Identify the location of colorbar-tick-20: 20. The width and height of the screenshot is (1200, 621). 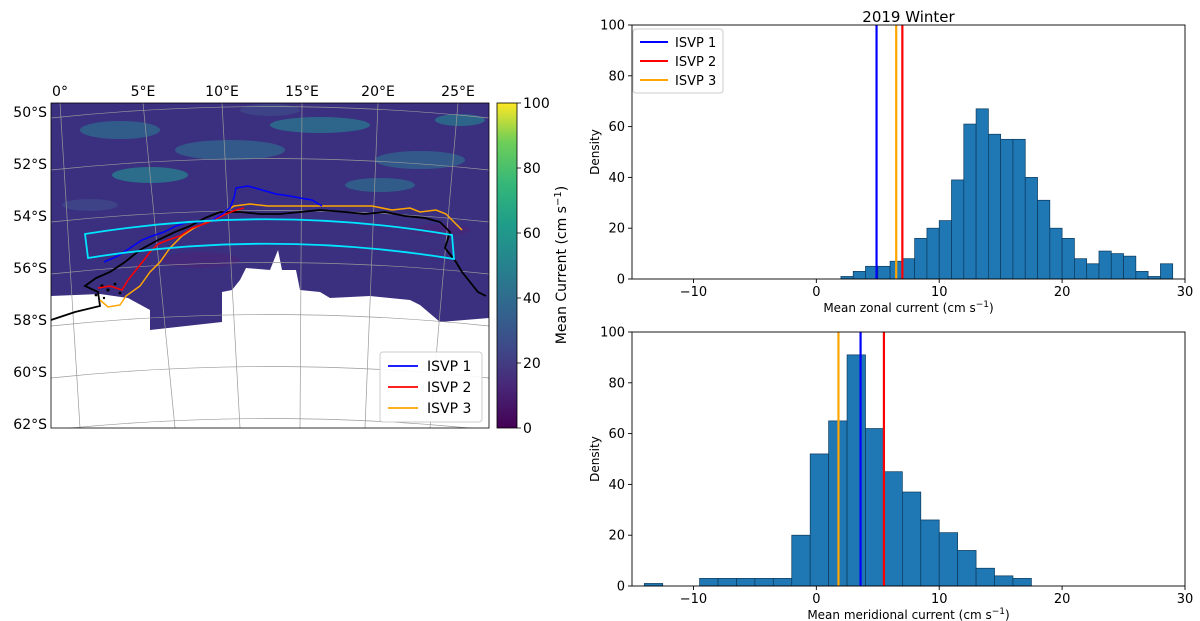
(532, 364).